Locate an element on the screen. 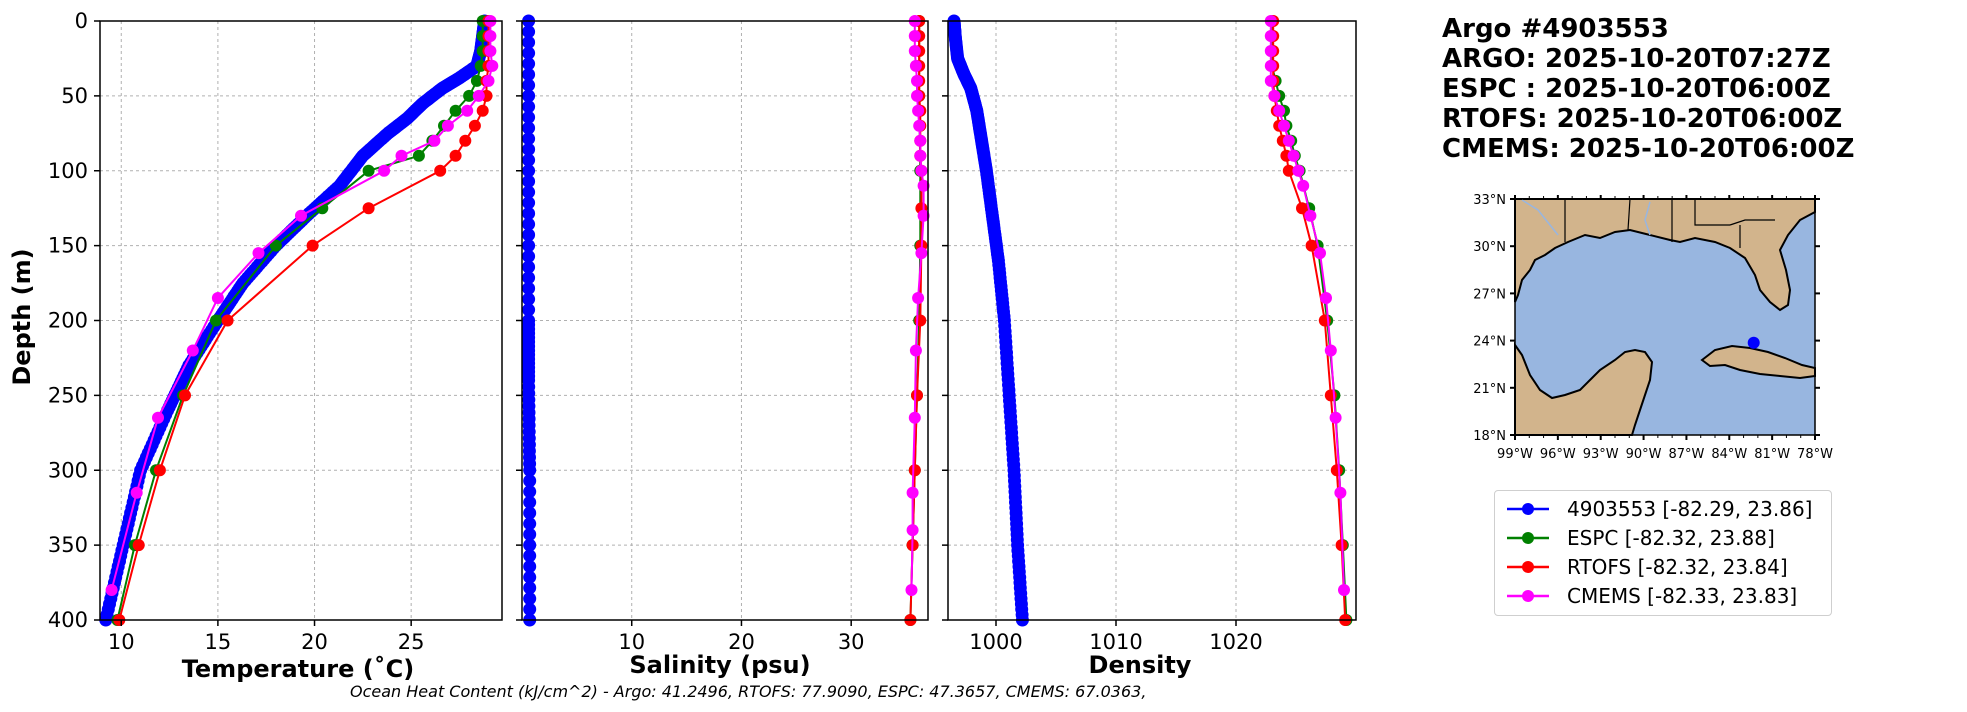  legend-item-rtofs: RTOFS [-82.32, 23.84] is located at coordinates (1646, 567).